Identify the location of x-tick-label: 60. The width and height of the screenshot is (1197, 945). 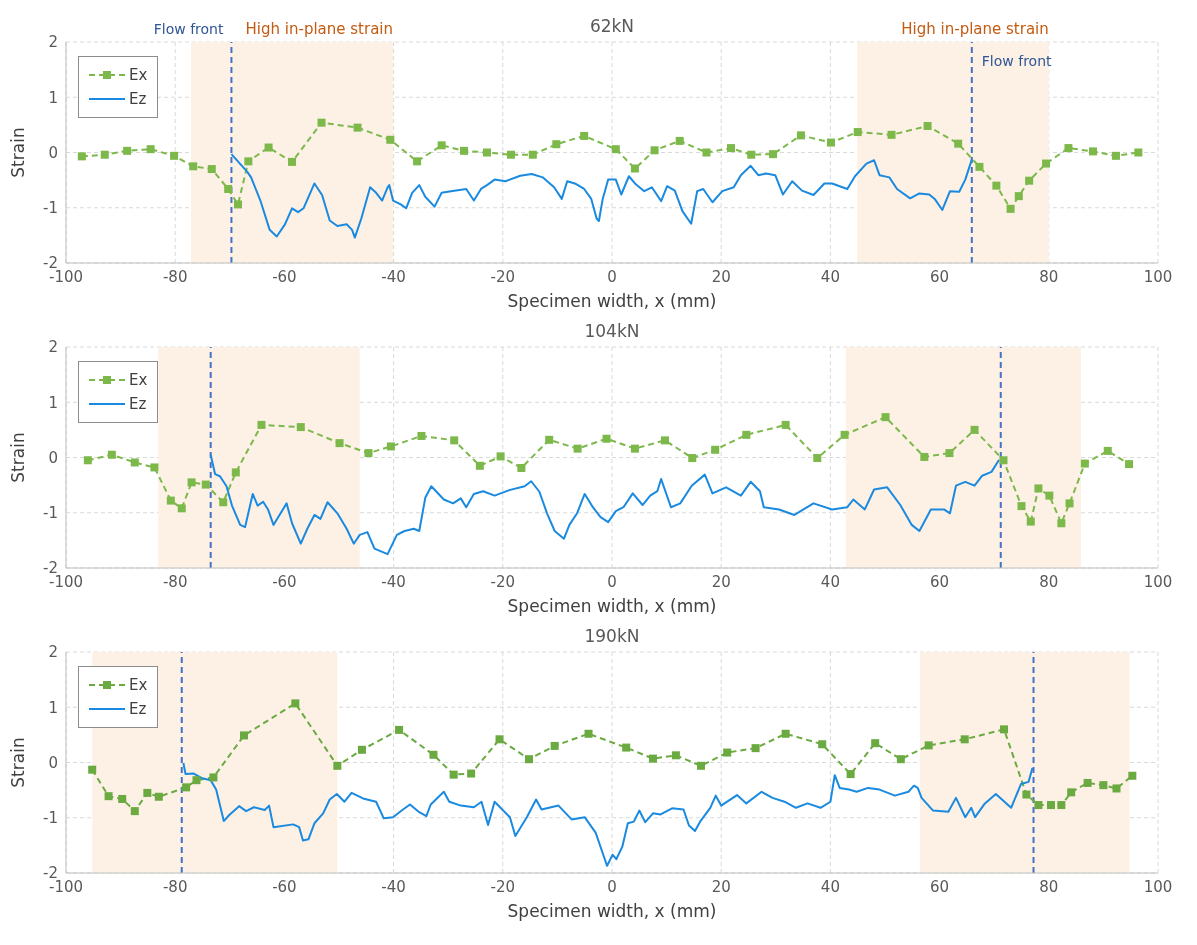
(940, 276).